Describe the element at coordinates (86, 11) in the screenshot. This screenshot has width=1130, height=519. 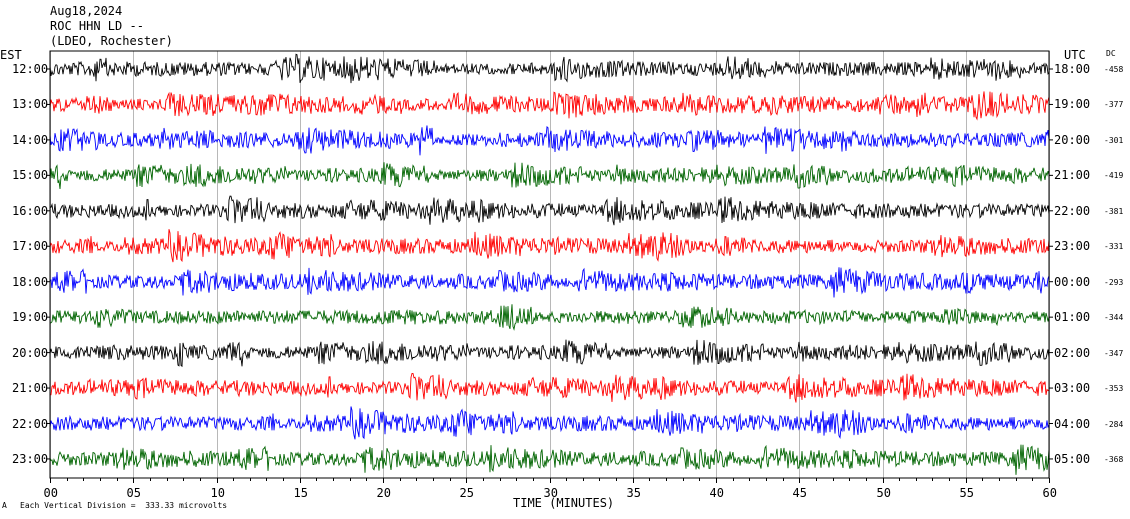
I see `date-title: Aug18,2024` at that location.